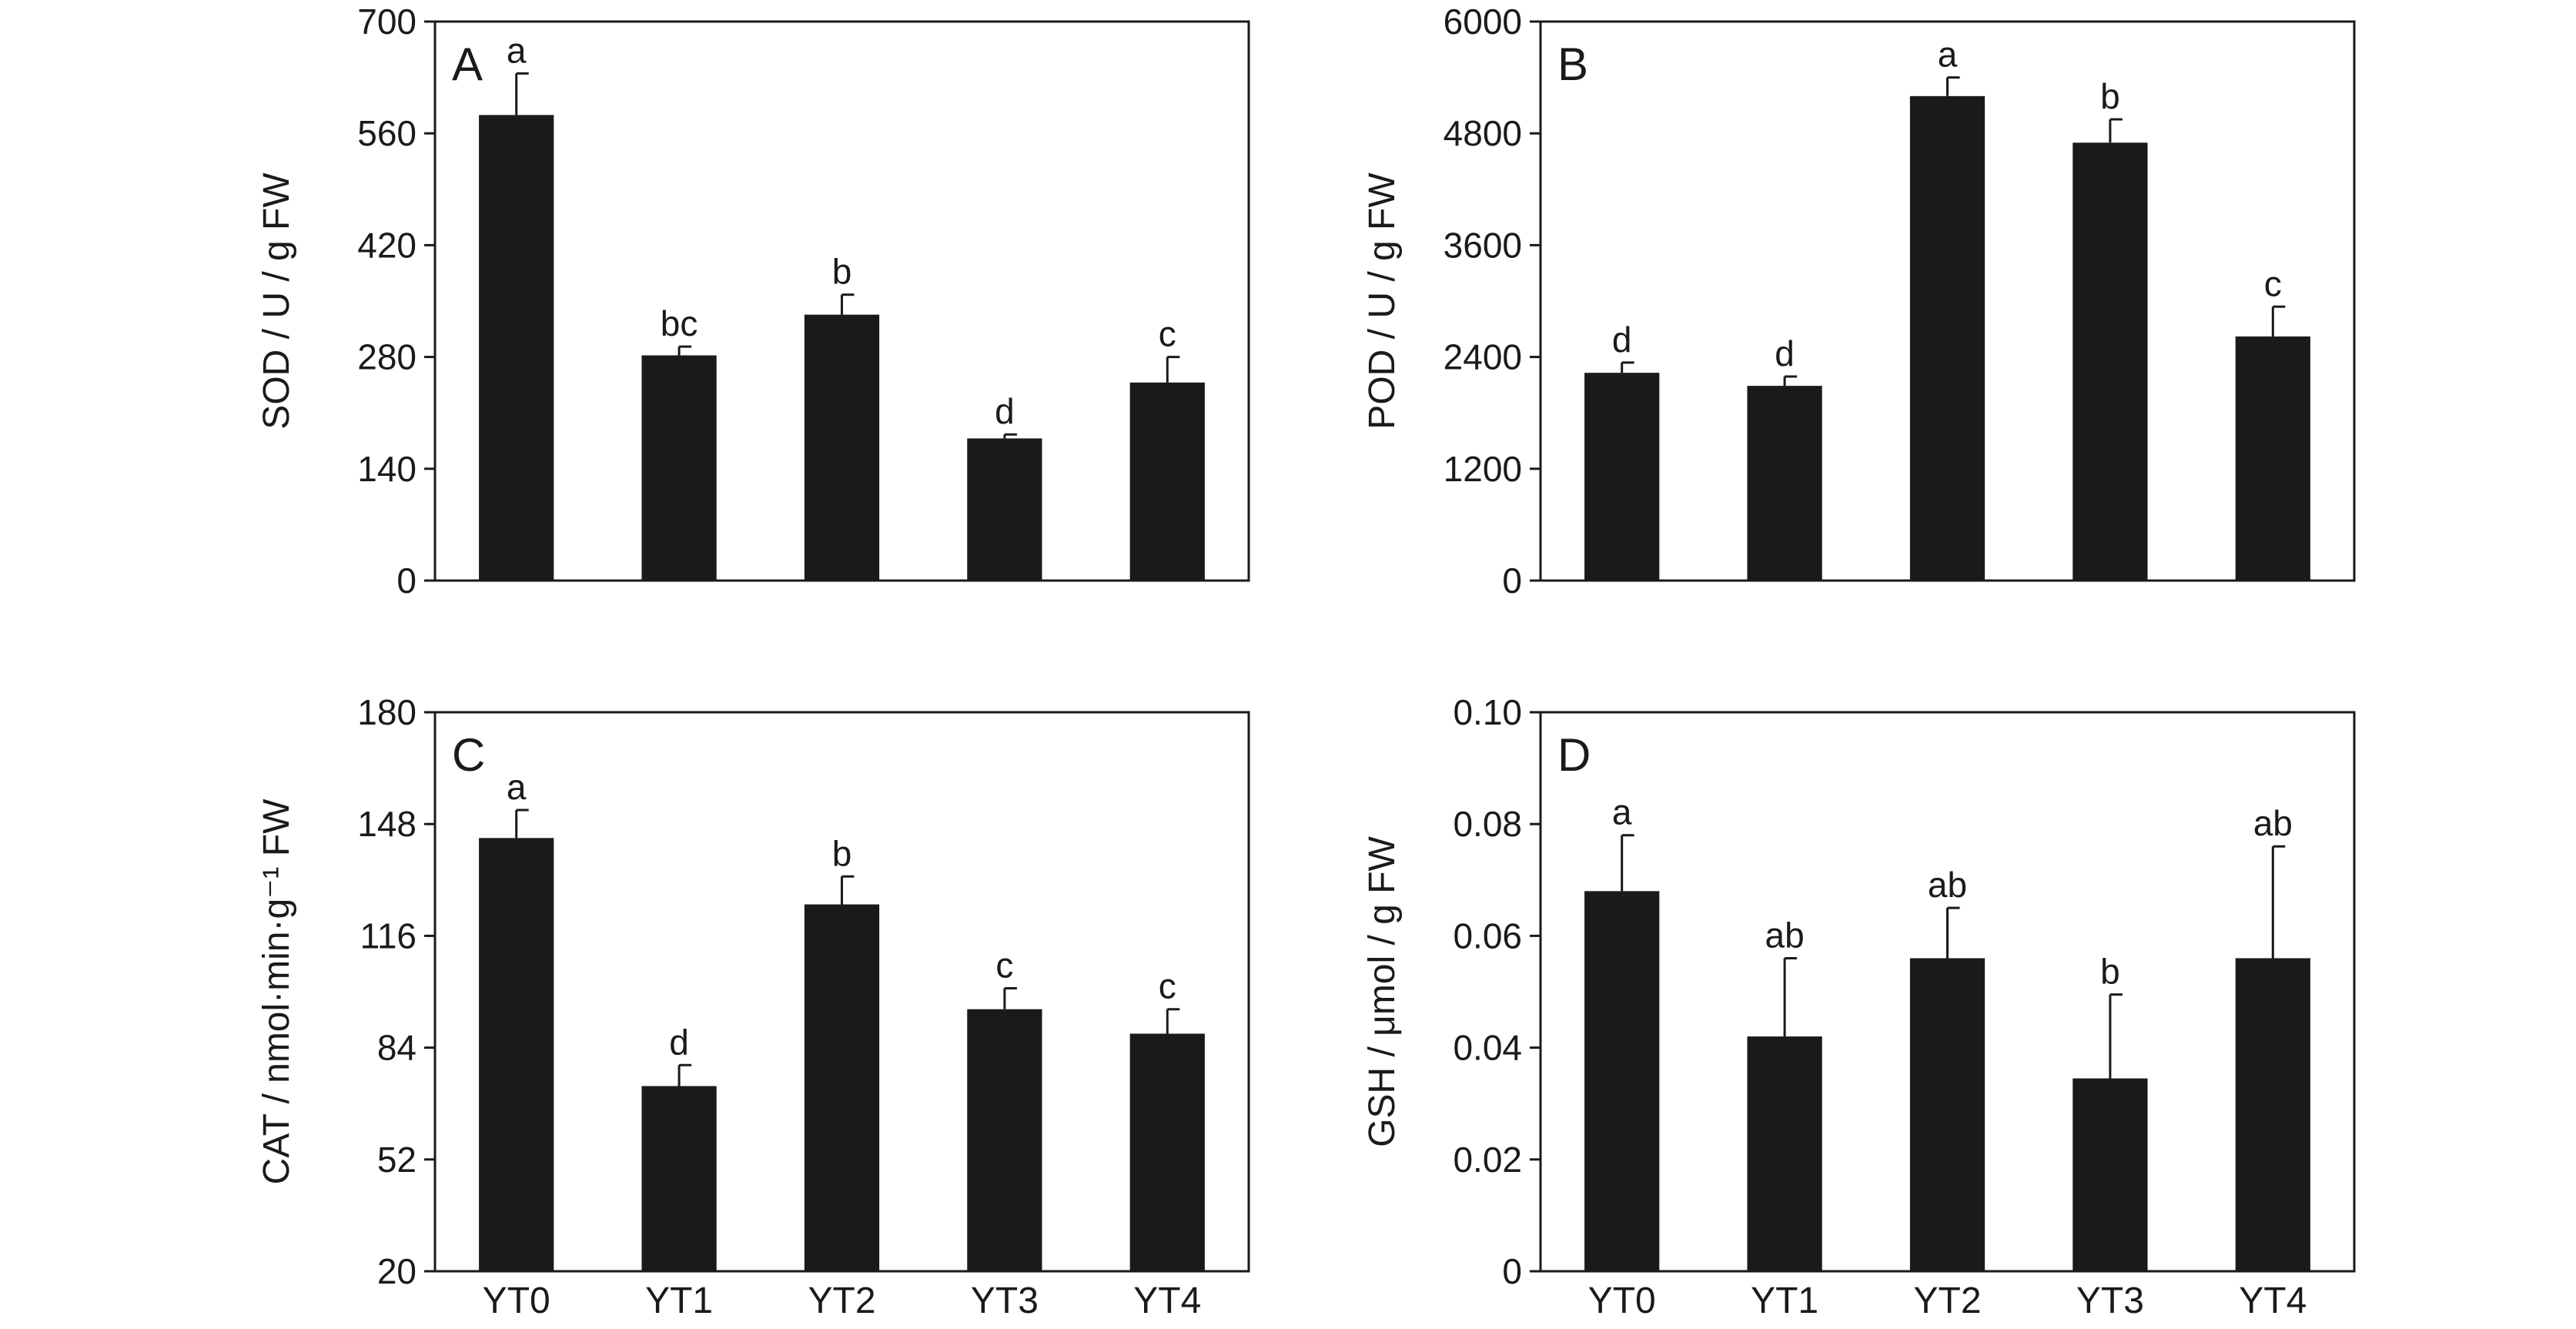 The image size is (2576, 1329). What do you see at coordinates (387, 357) in the screenshot?
I see `panel-a-y-tick-label: 280` at bounding box center [387, 357].